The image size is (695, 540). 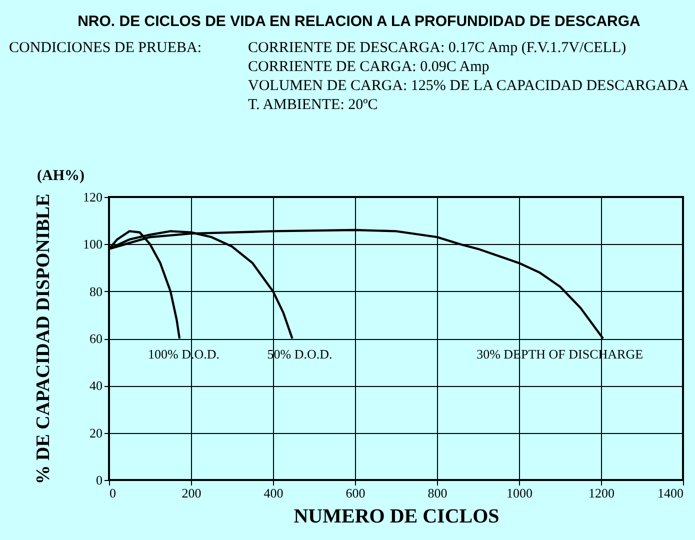 I want to click on x-tick-label: 200, so click(x=192, y=493).